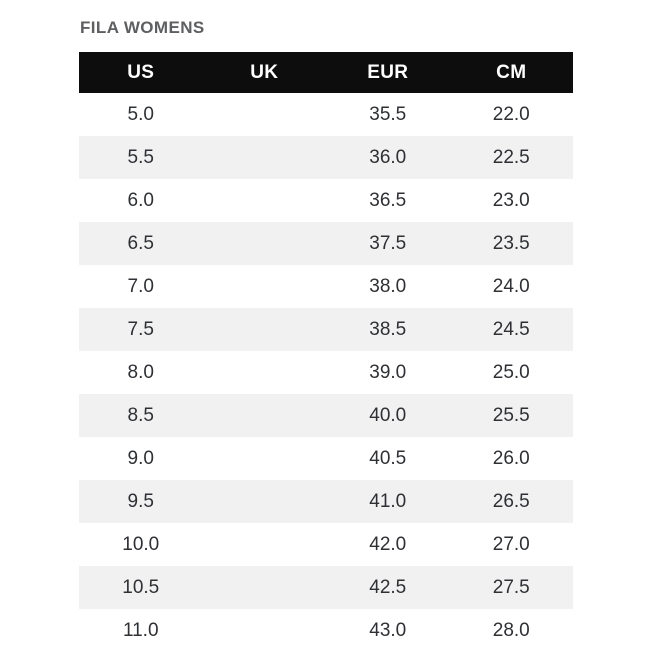  I want to click on table-cell: 27.0, so click(511, 544).